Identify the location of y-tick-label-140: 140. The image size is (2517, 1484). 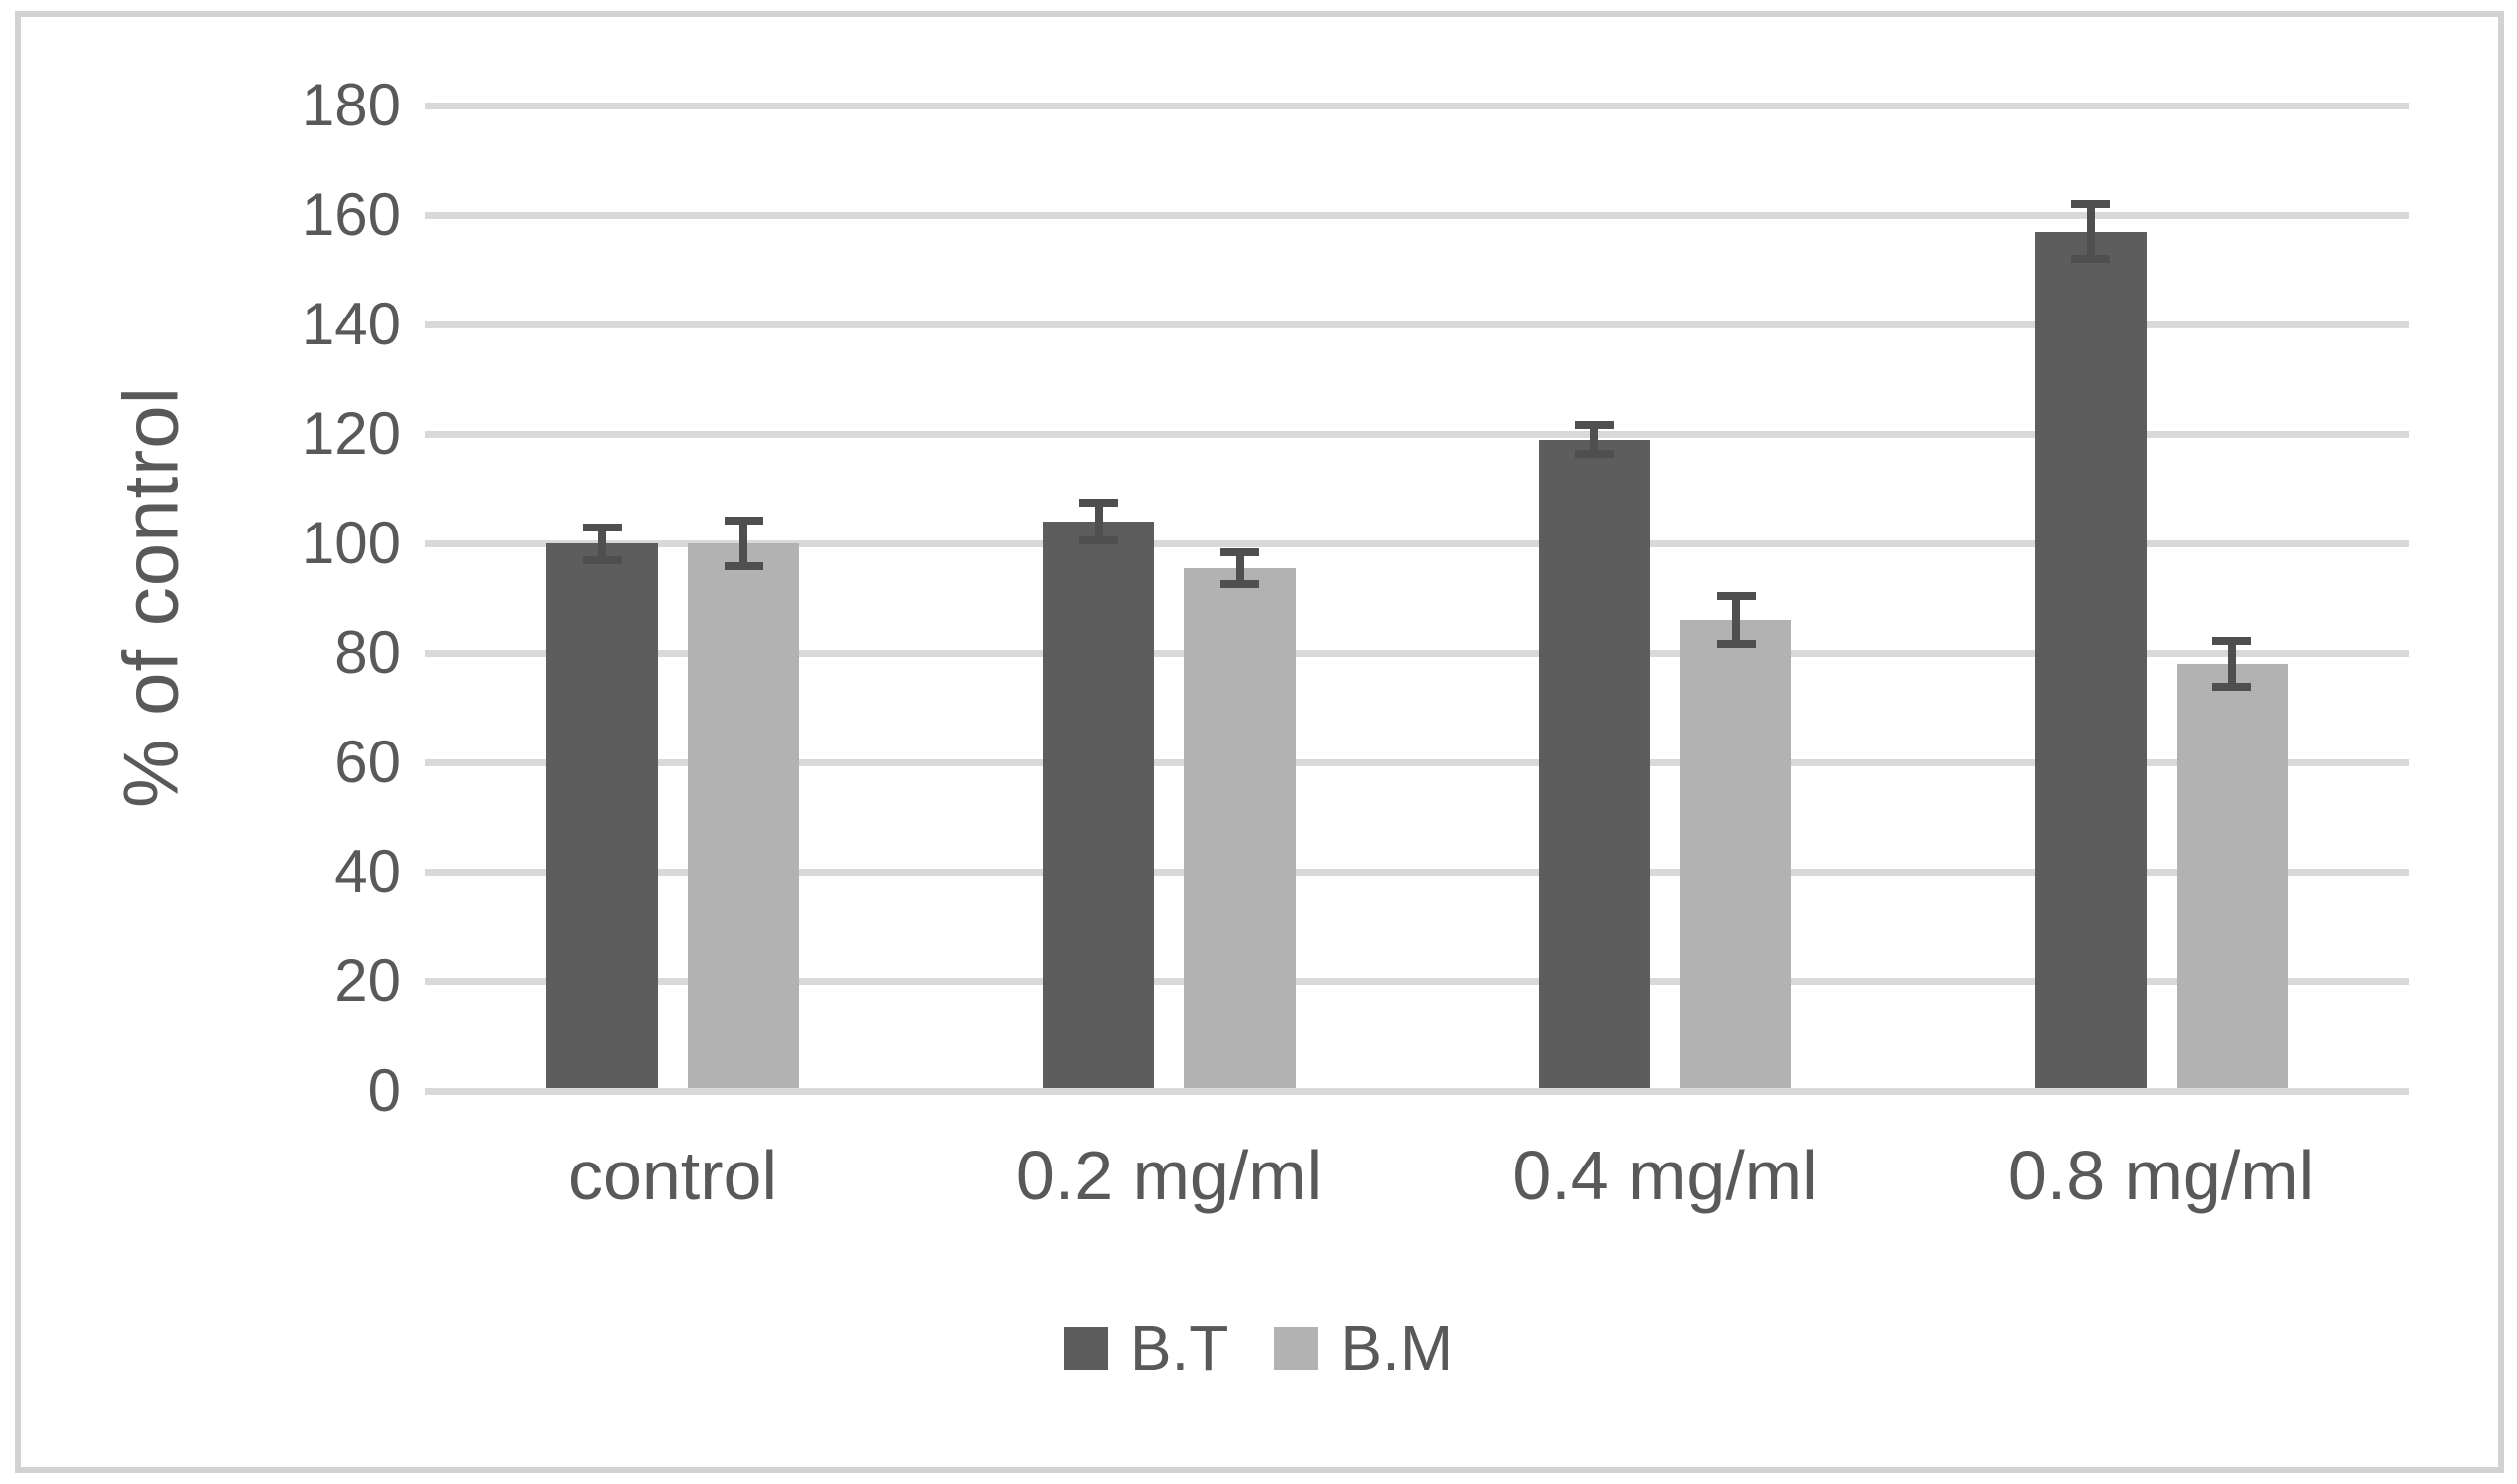
(351, 324).